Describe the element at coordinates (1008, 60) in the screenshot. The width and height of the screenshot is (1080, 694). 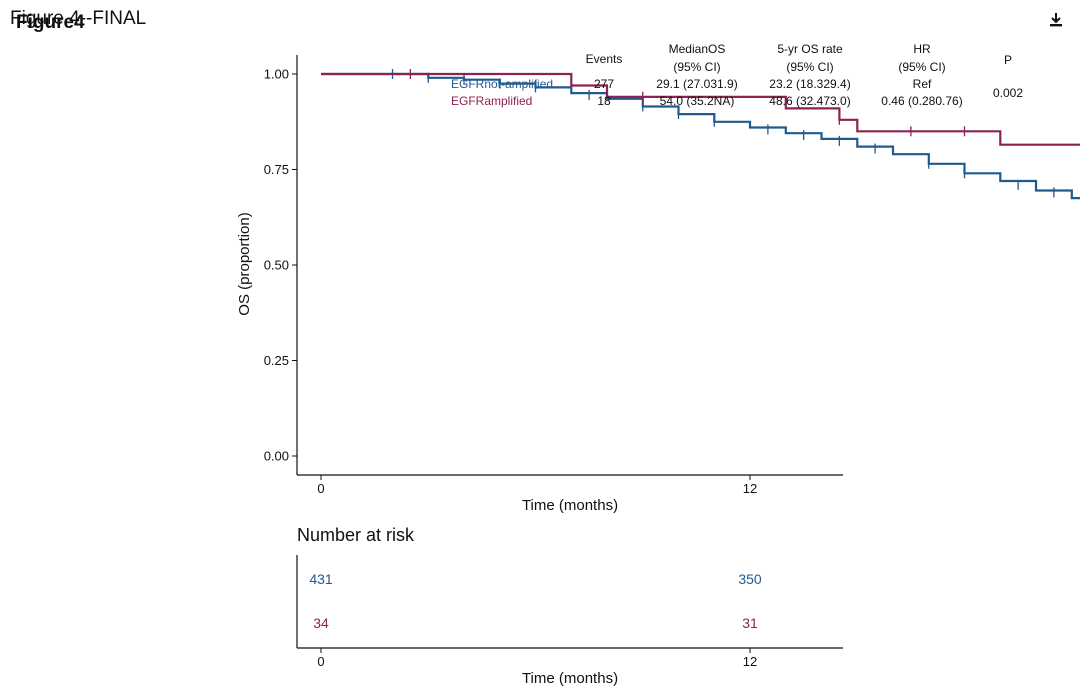
I see `stats-header: P` at that location.